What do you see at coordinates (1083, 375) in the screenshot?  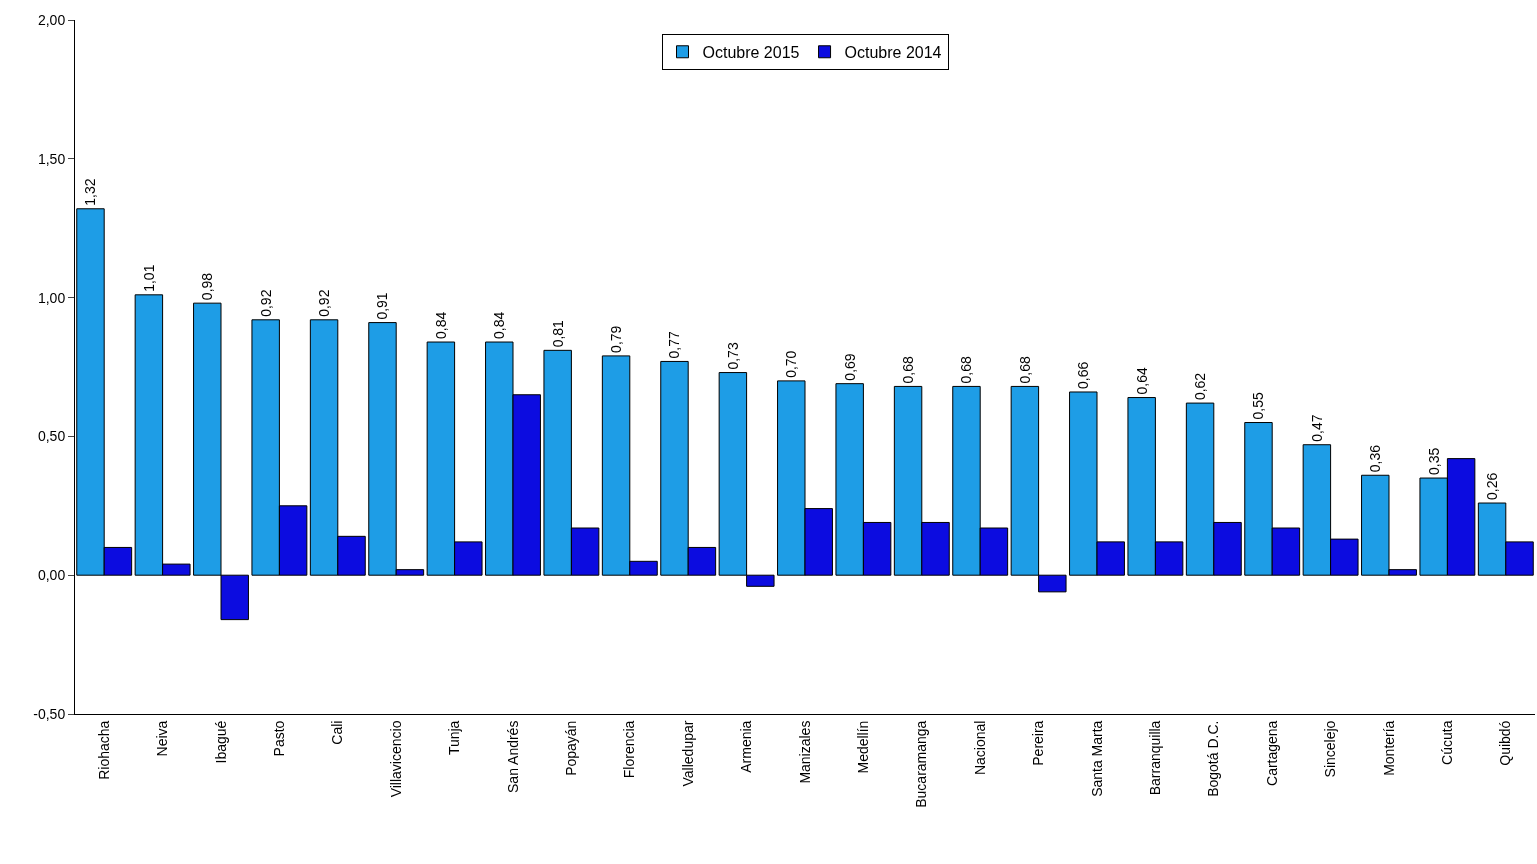 I see `data-label: 0,66` at bounding box center [1083, 375].